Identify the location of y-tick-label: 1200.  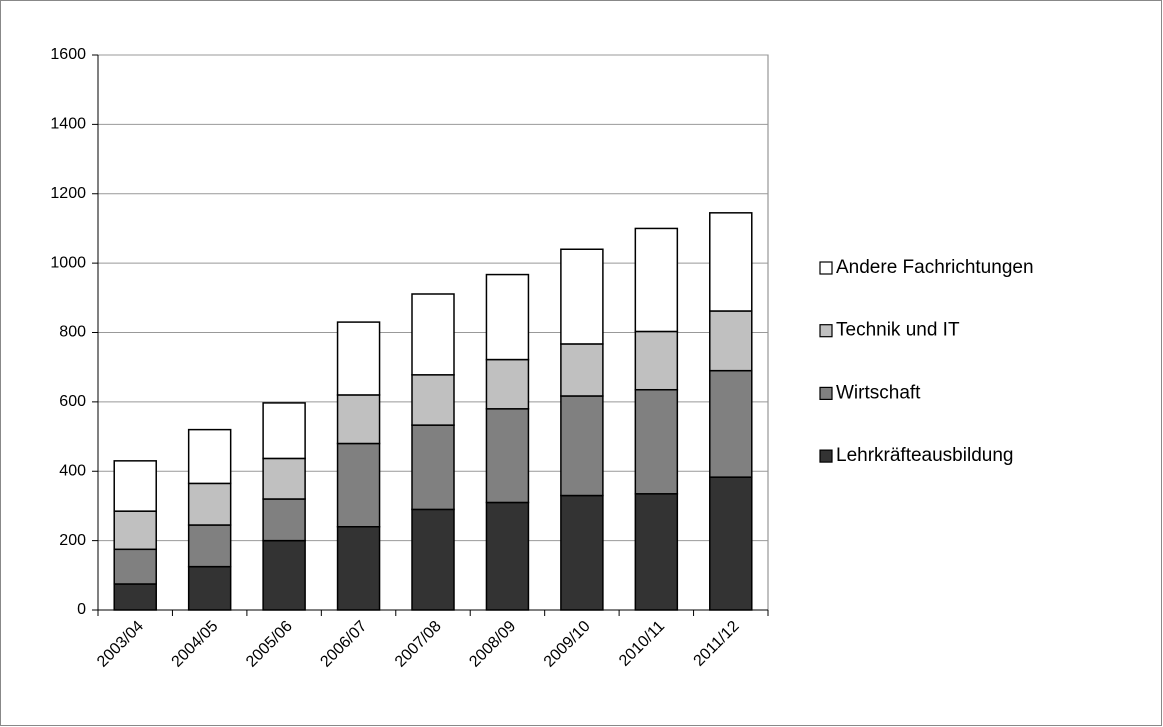
(68, 193).